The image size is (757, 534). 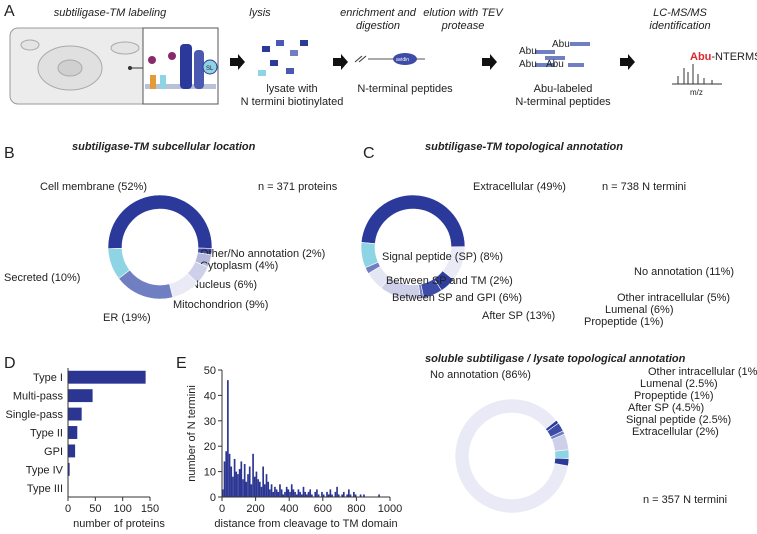 I want to click on y-tick-label: 0, so click(x=213, y=498).